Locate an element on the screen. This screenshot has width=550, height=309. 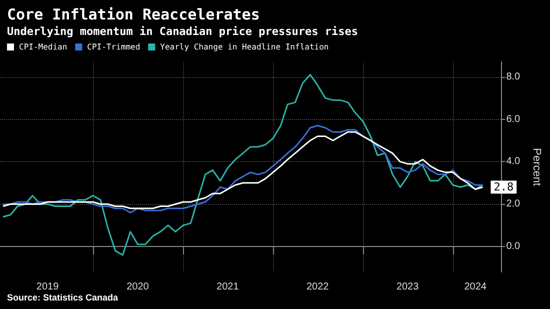
legend-label: Yearly Change in Headline Inflation is located at coordinates (244, 47).